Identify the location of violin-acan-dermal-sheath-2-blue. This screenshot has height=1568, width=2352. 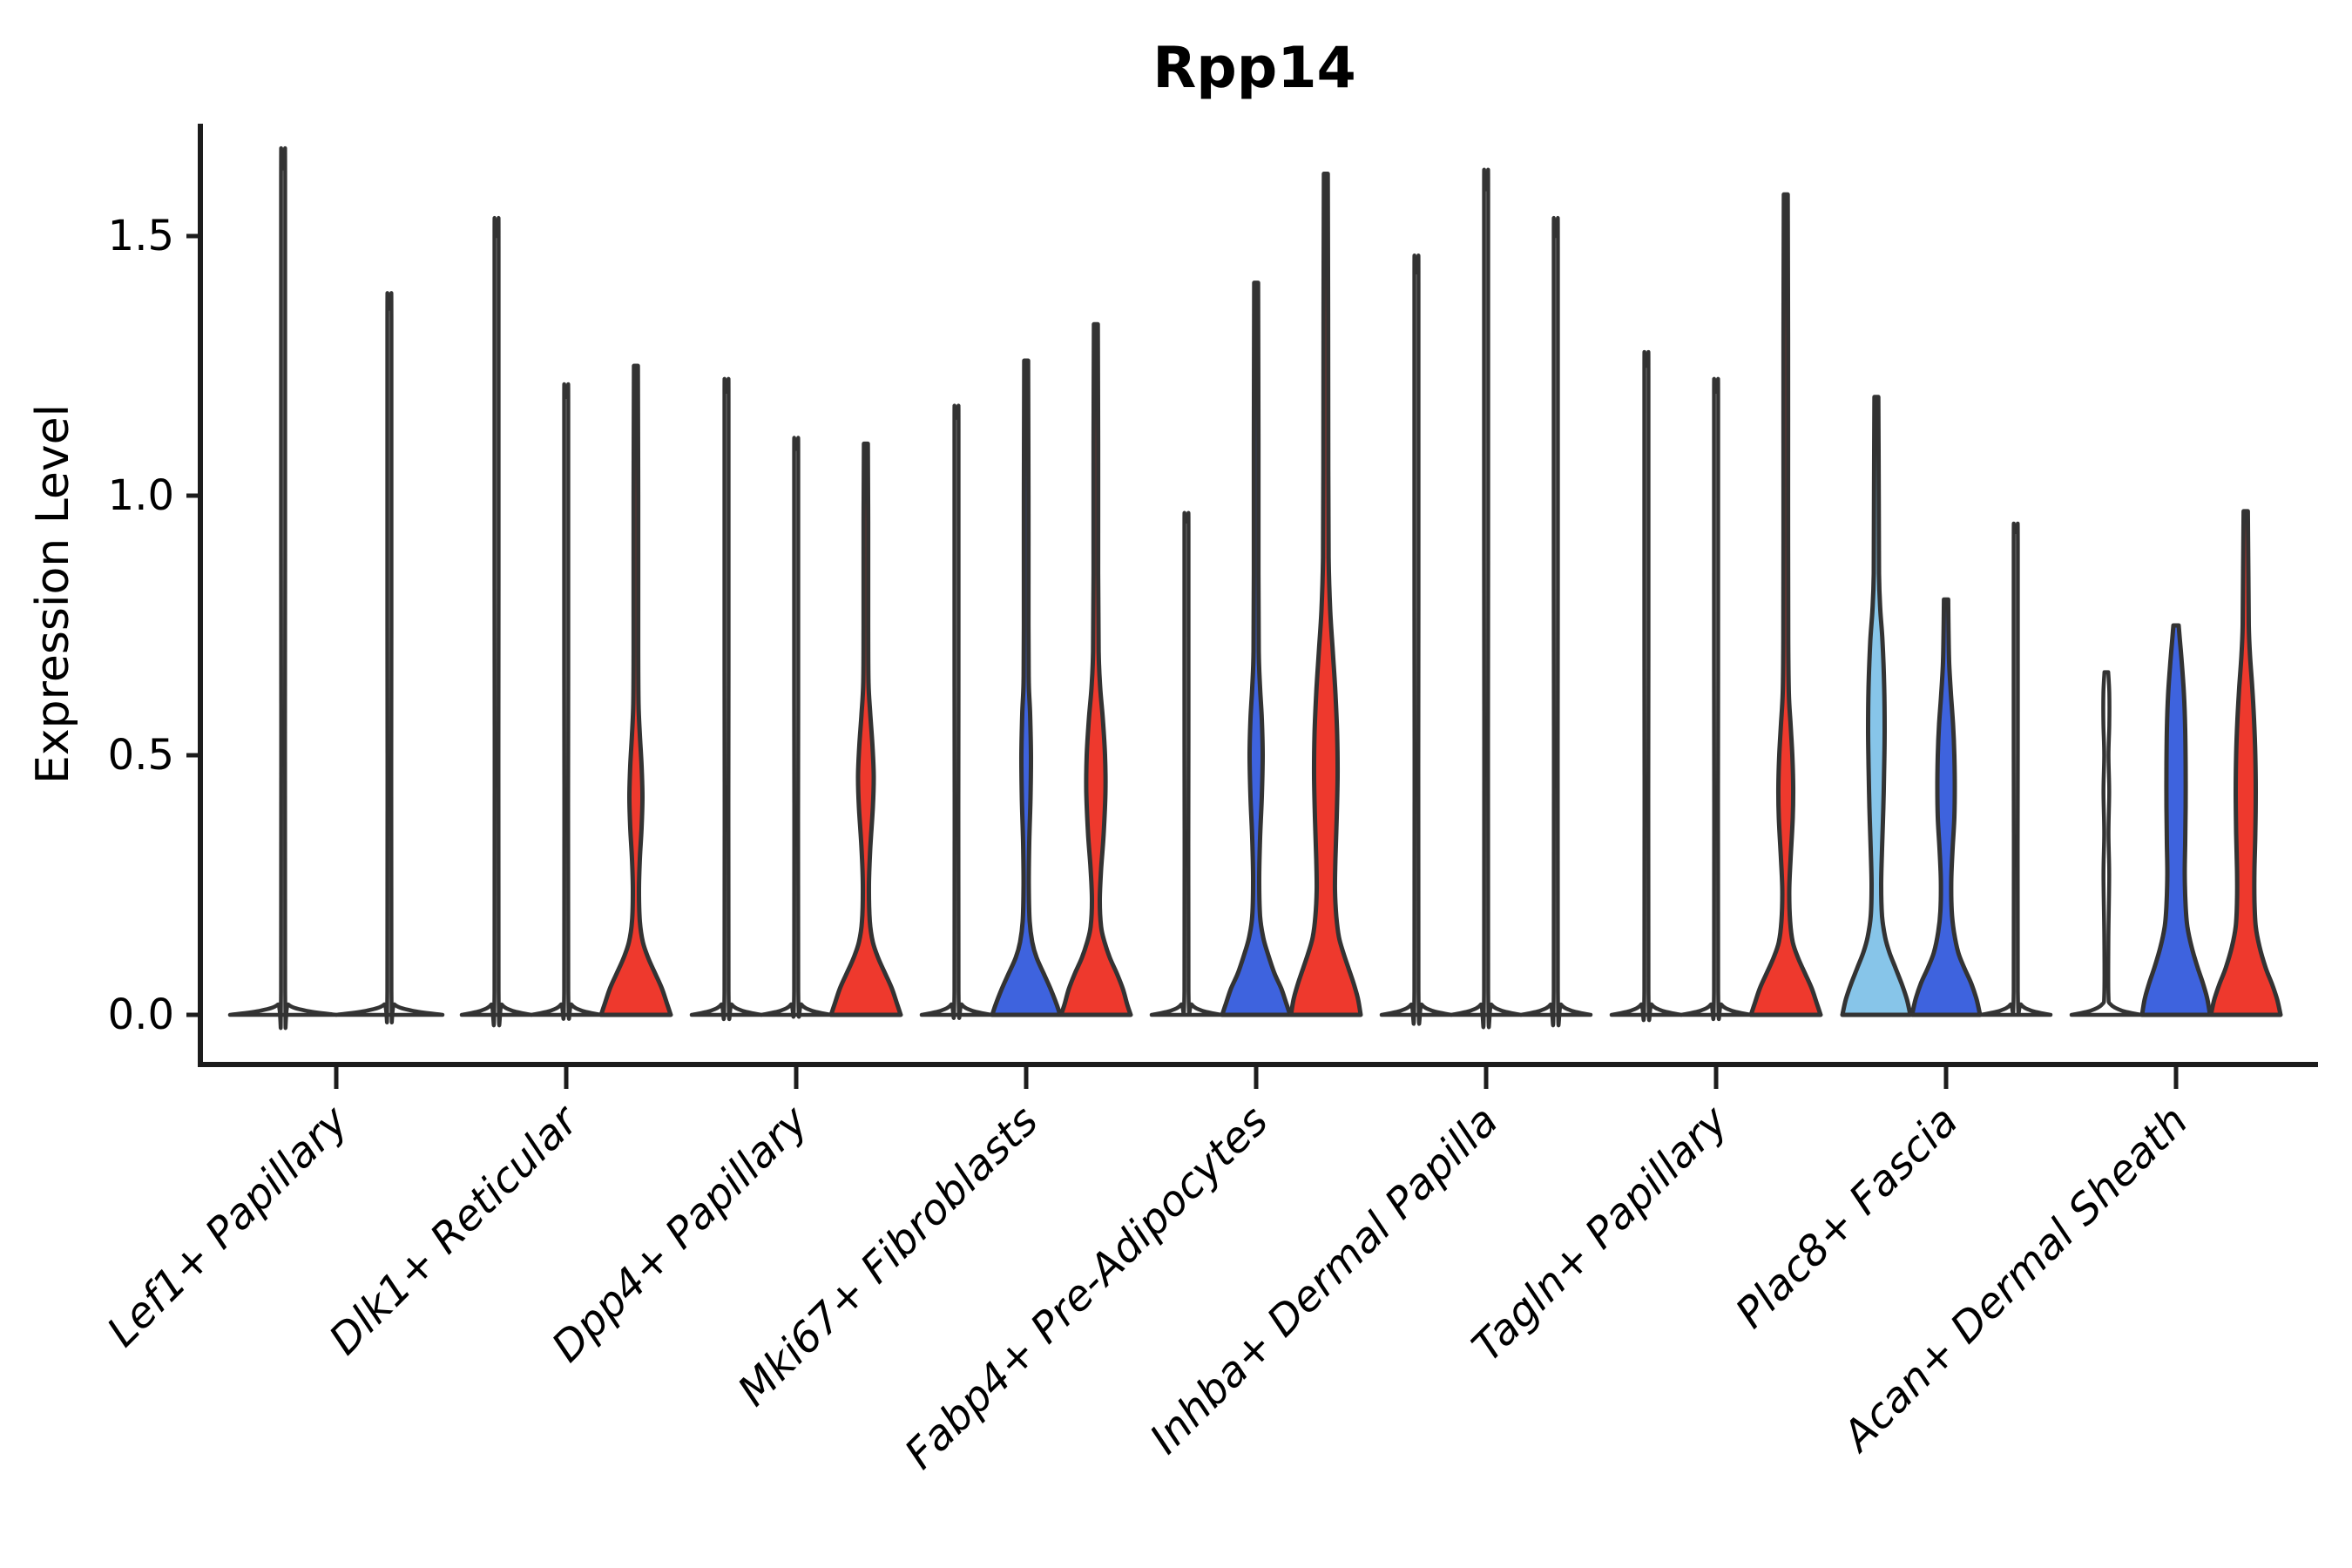
(2176, 820).